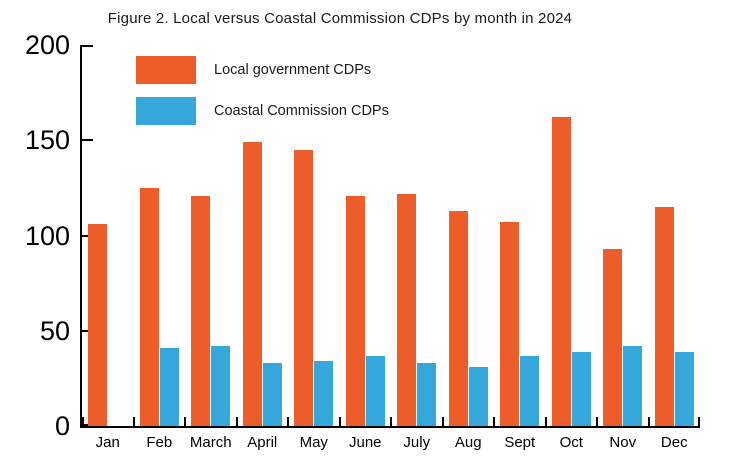 The image size is (756, 470). Describe the element at coordinates (201, 310) in the screenshot. I see `bar-local-march` at that location.